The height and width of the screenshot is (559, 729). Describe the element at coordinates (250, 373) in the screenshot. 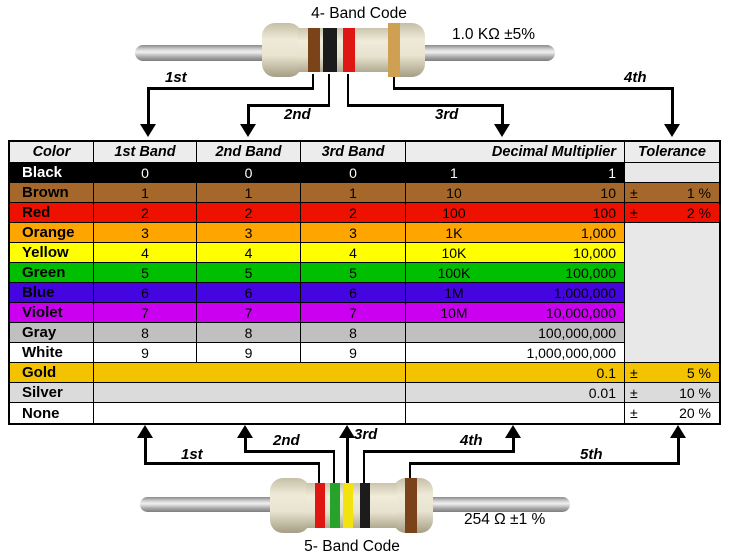

I see `row-gold-bands` at that location.